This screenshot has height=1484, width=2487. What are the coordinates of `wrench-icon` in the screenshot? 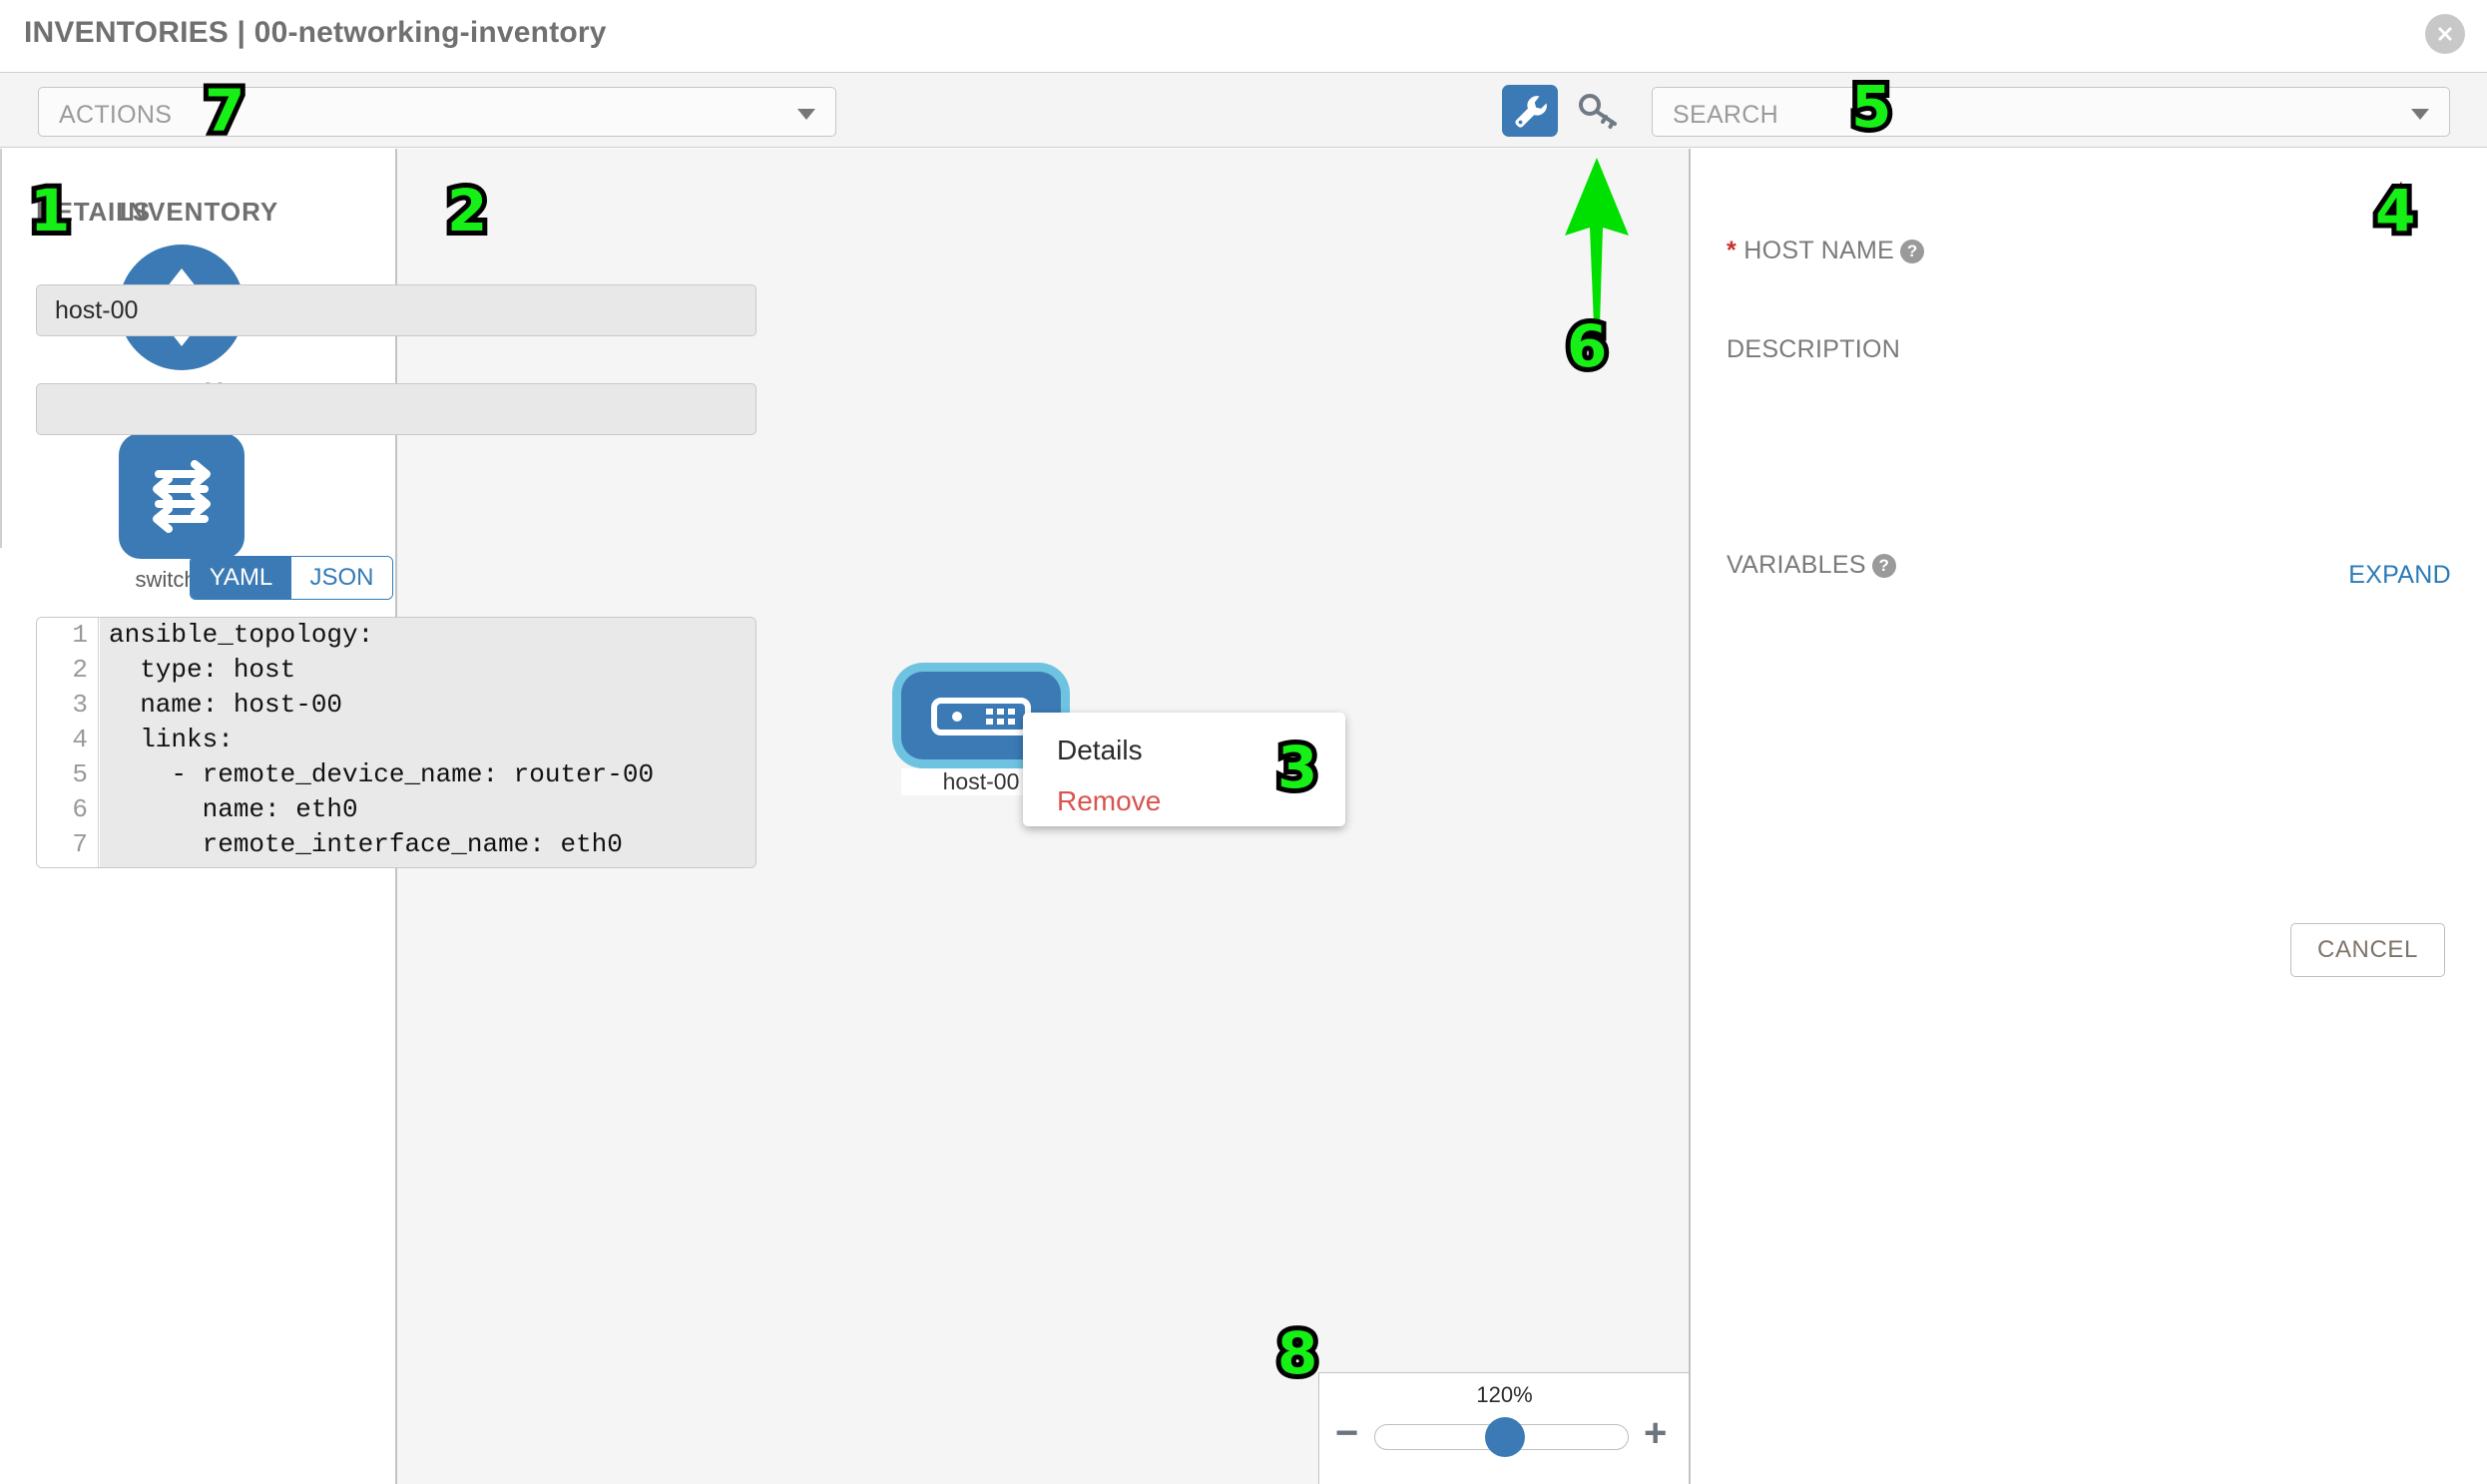 It's located at (1530, 111).